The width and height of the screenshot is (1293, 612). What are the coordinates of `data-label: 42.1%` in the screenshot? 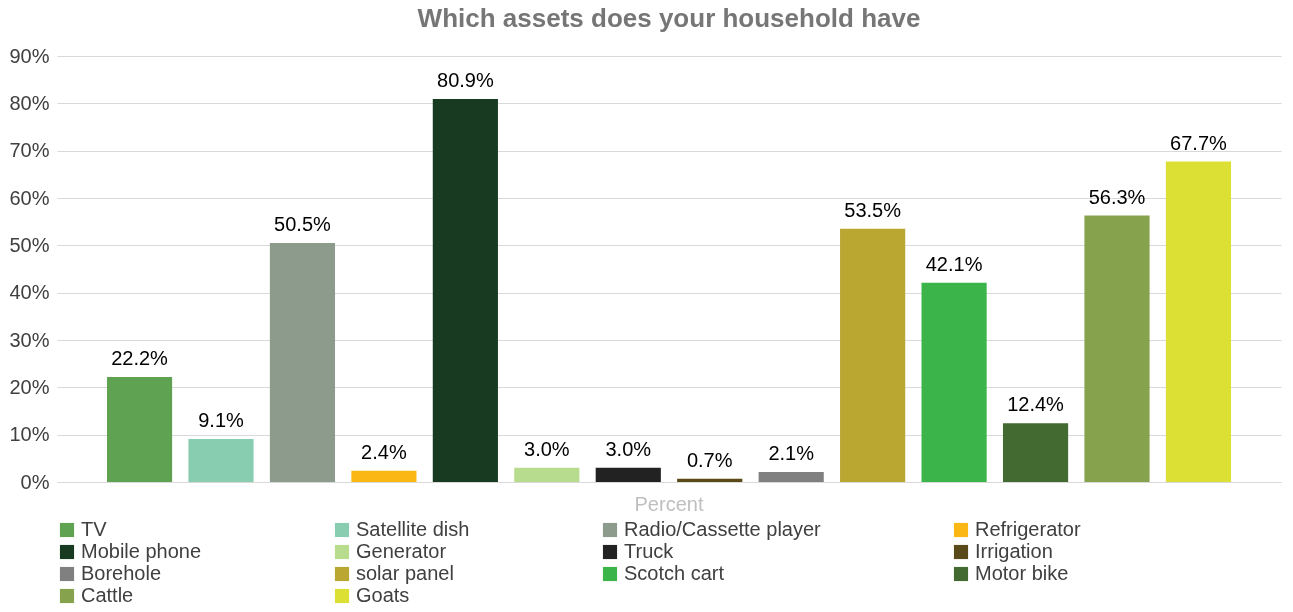 It's located at (954, 263).